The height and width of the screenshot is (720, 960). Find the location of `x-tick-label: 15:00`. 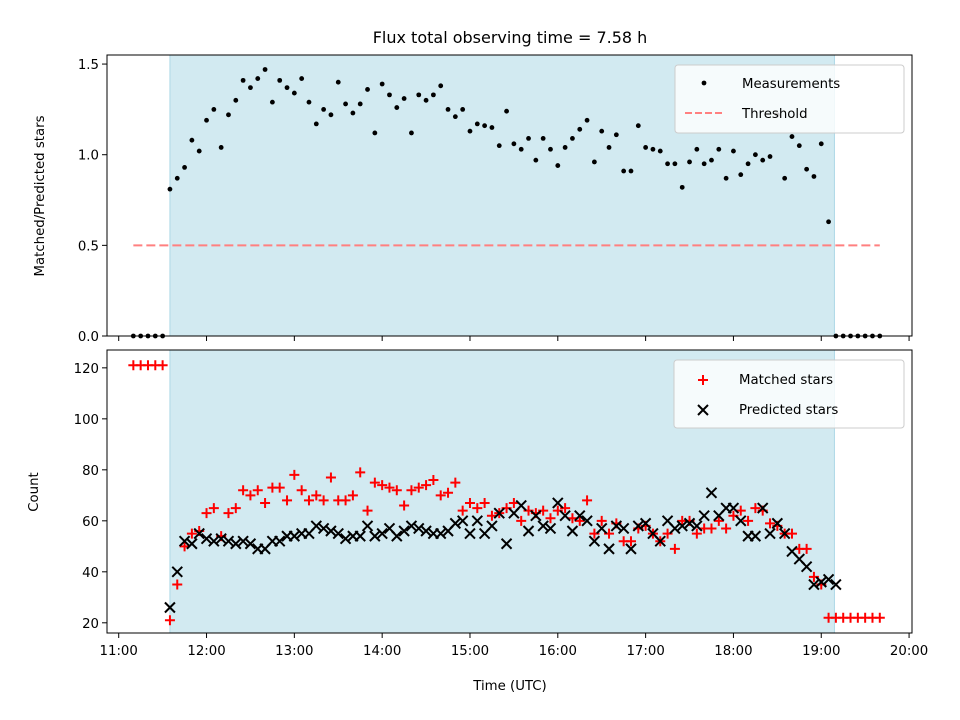

x-tick-label: 15:00 is located at coordinates (470, 651).